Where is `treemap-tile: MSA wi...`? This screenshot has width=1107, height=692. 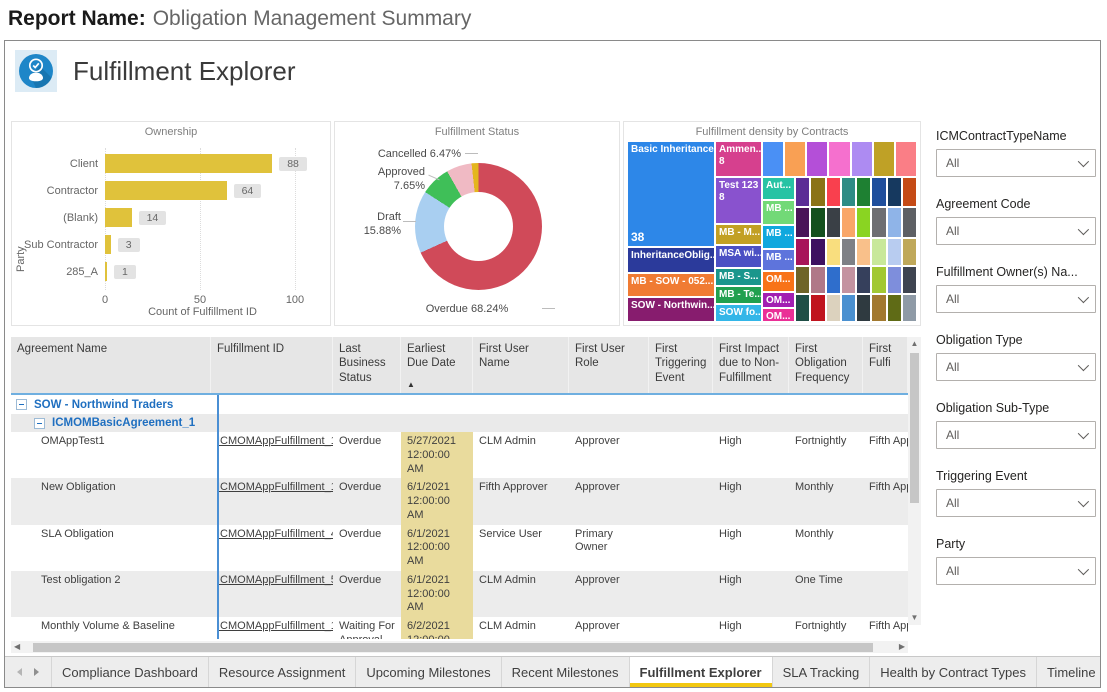 treemap-tile: MSA wi... is located at coordinates (738, 257).